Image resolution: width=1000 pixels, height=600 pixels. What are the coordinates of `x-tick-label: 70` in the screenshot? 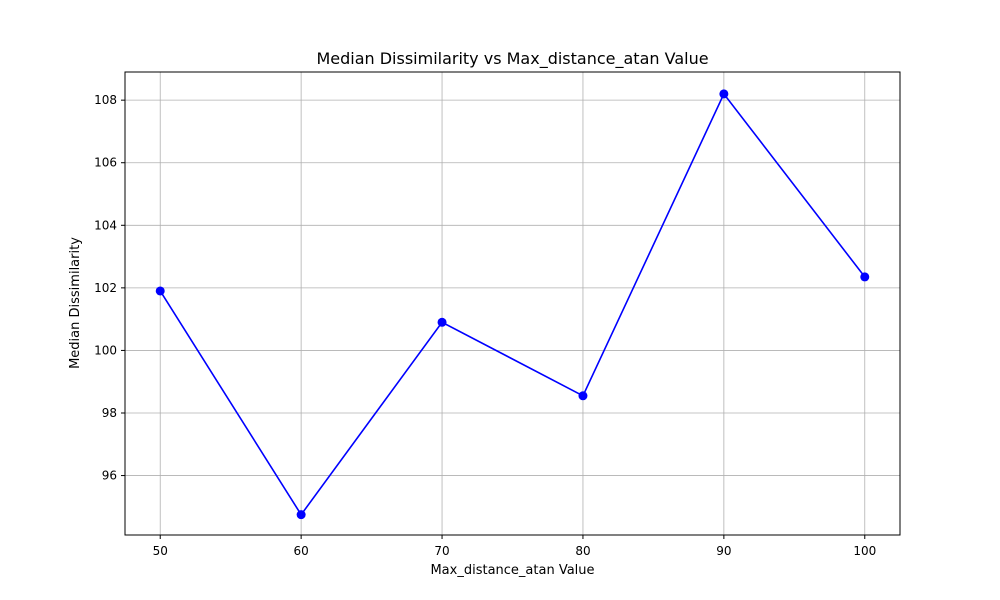 It's located at (441, 551).